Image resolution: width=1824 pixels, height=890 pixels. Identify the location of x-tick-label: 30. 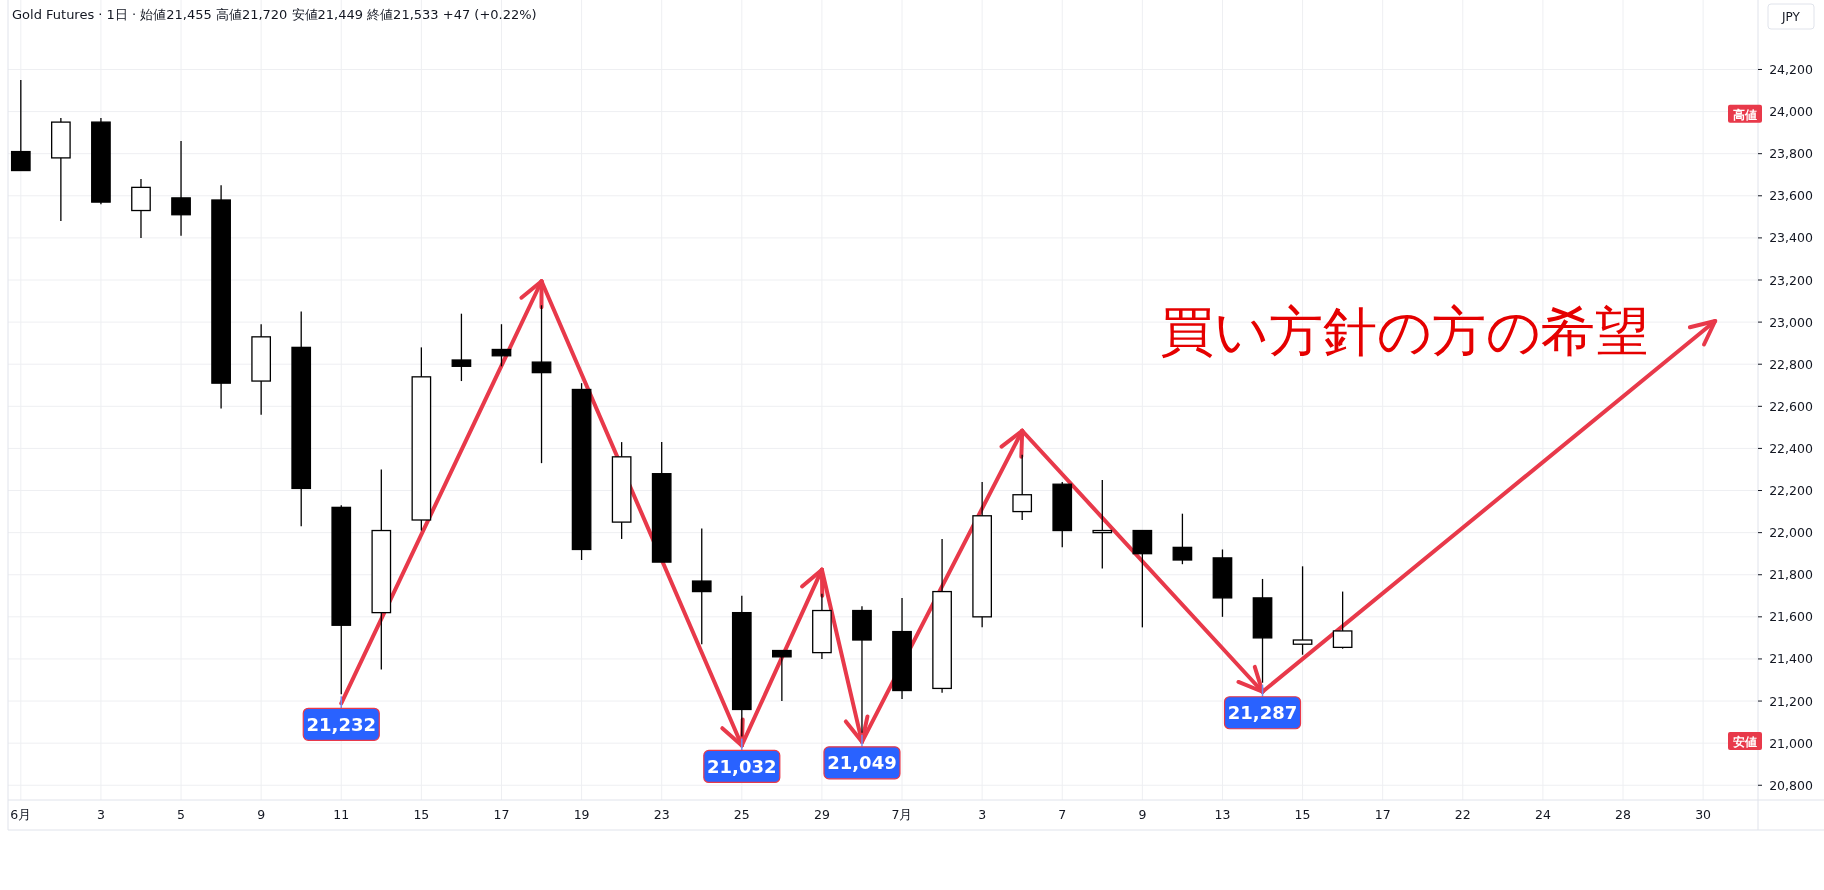
(1703, 814).